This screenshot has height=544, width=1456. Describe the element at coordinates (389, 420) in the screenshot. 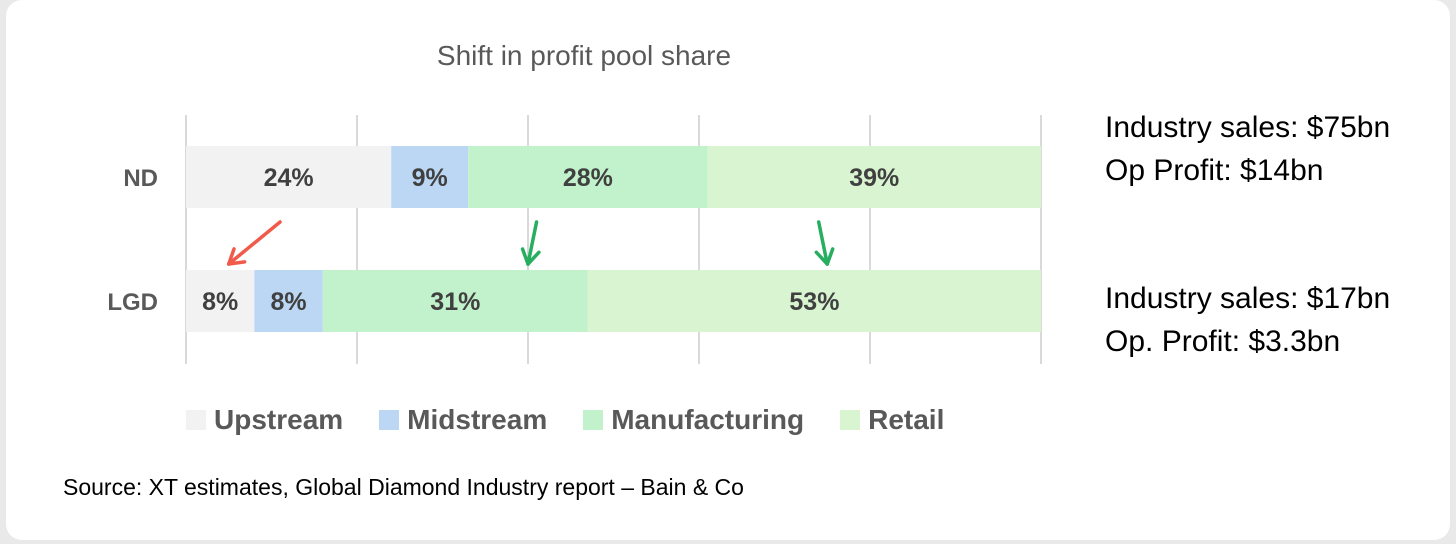

I see `legend-swatch-midstream` at that location.